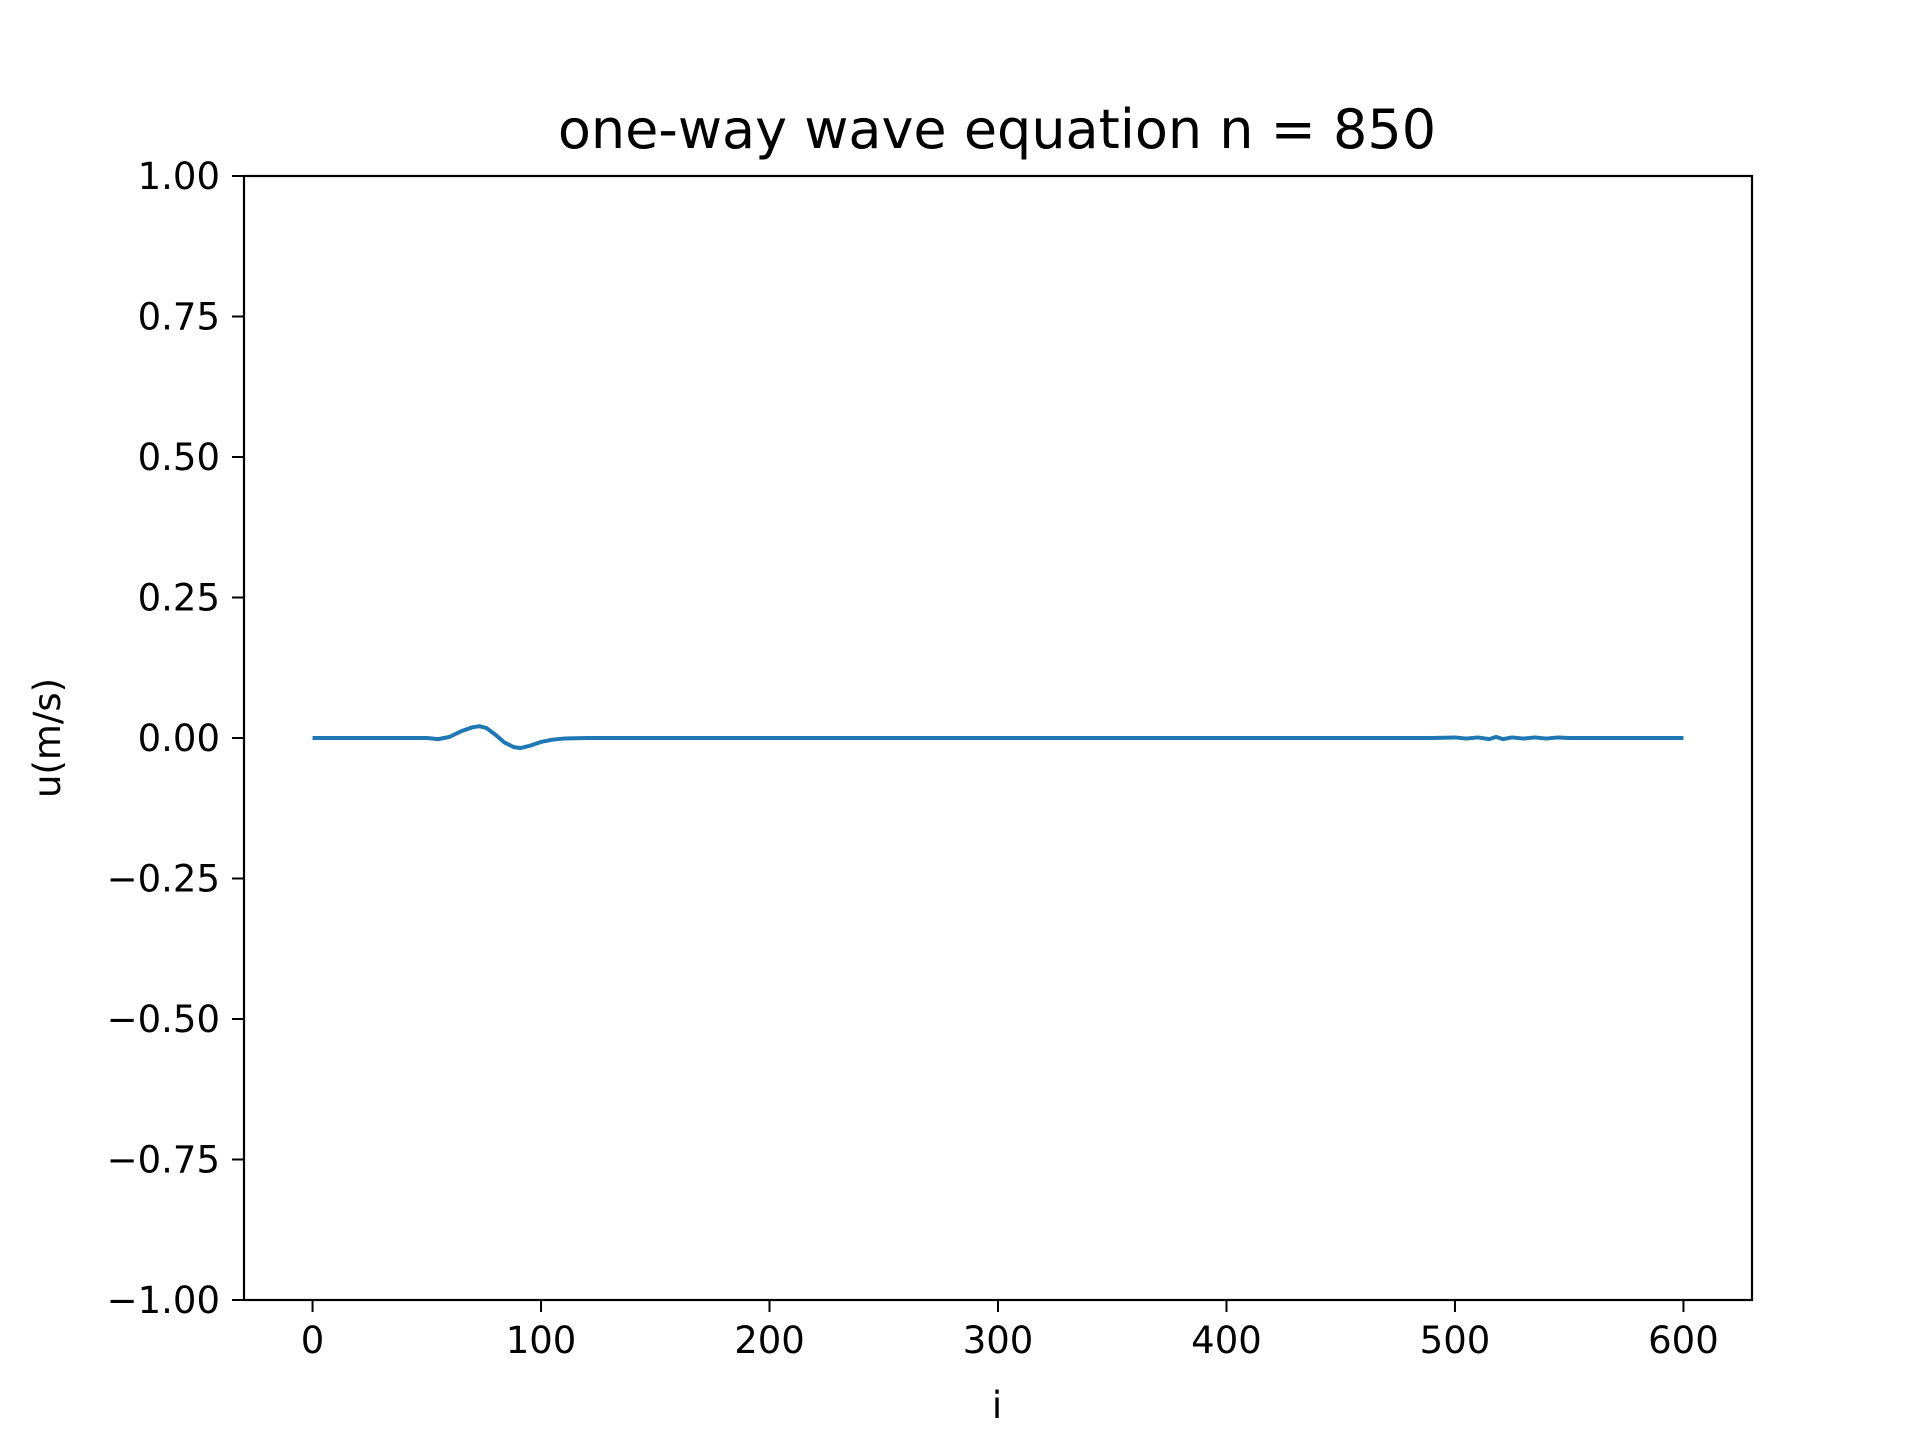 The height and width of the screenshot is (1440, 1920). Describe the element at coordinates (179, 598) in the screenshot. I see `y-tick-label: 0.25` at that location.